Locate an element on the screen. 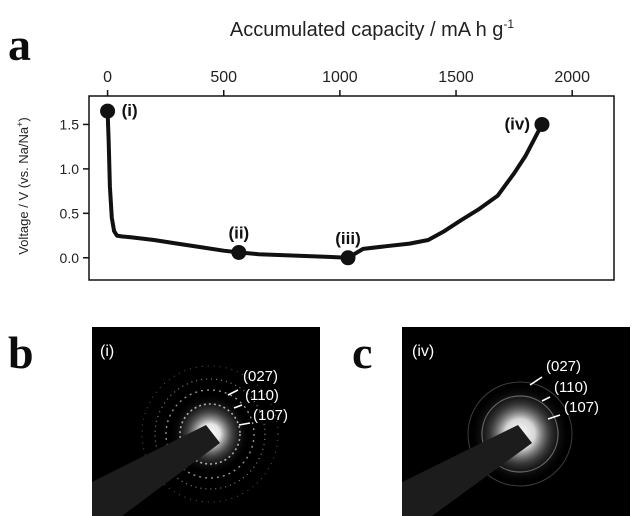 The width and height of the screenshot is (632, 516). state-marker-label: (ii) is located at coordinates (238, 232).